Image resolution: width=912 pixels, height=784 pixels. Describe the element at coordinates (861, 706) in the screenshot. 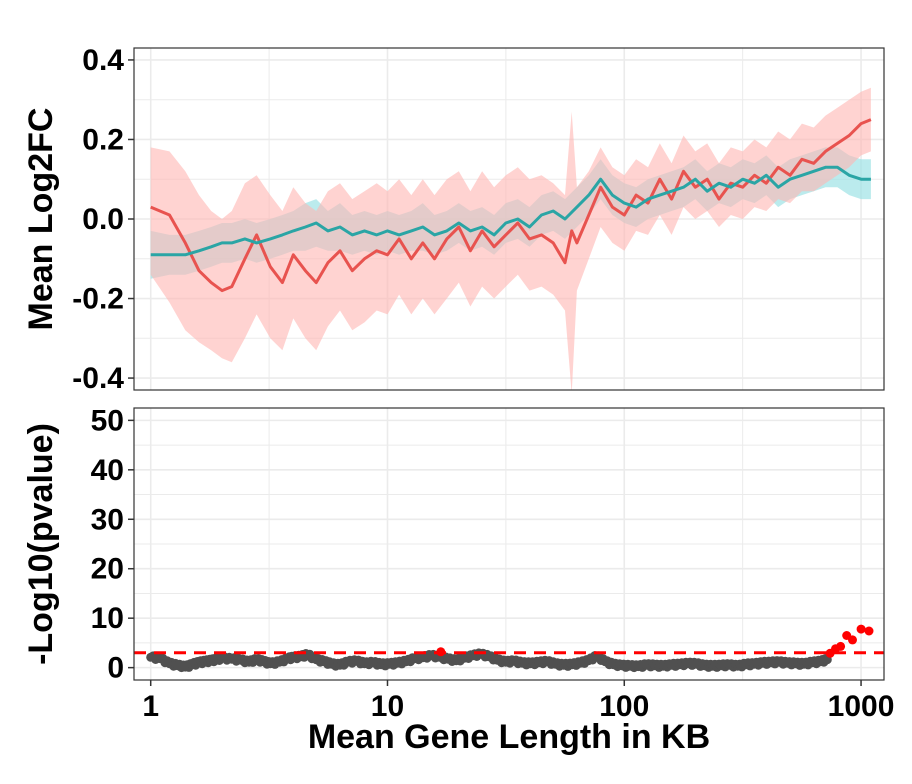

I see `x-tick-label: 1000` at that location.